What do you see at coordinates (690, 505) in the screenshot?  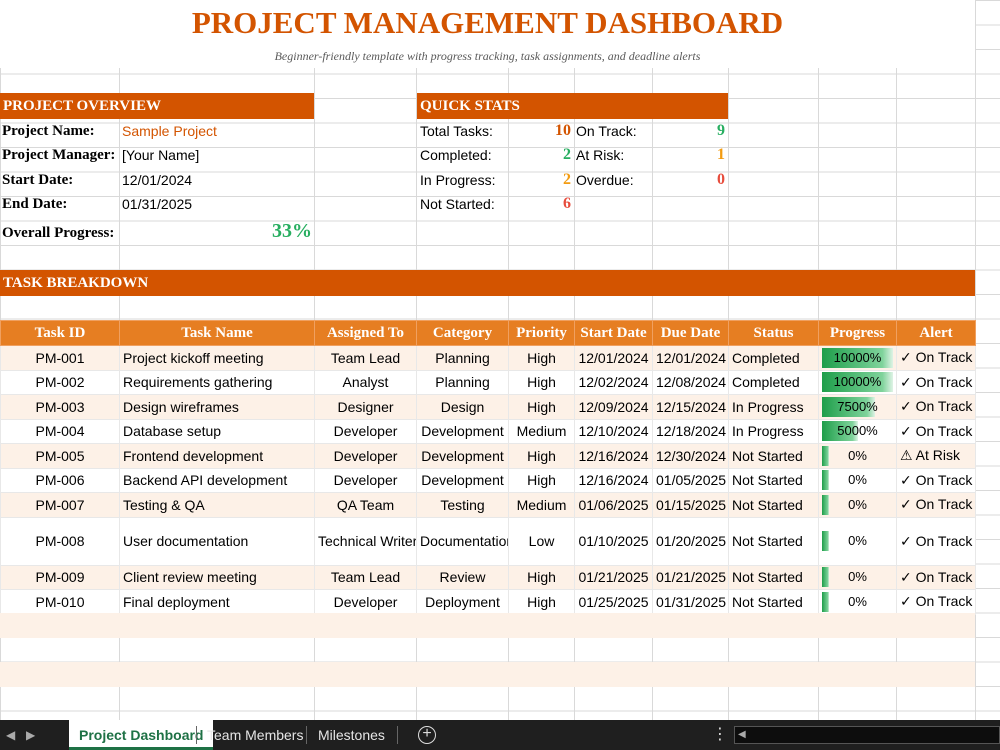 I see `due-date-cell: 01/15/2025` at bounding box center [690, 505].